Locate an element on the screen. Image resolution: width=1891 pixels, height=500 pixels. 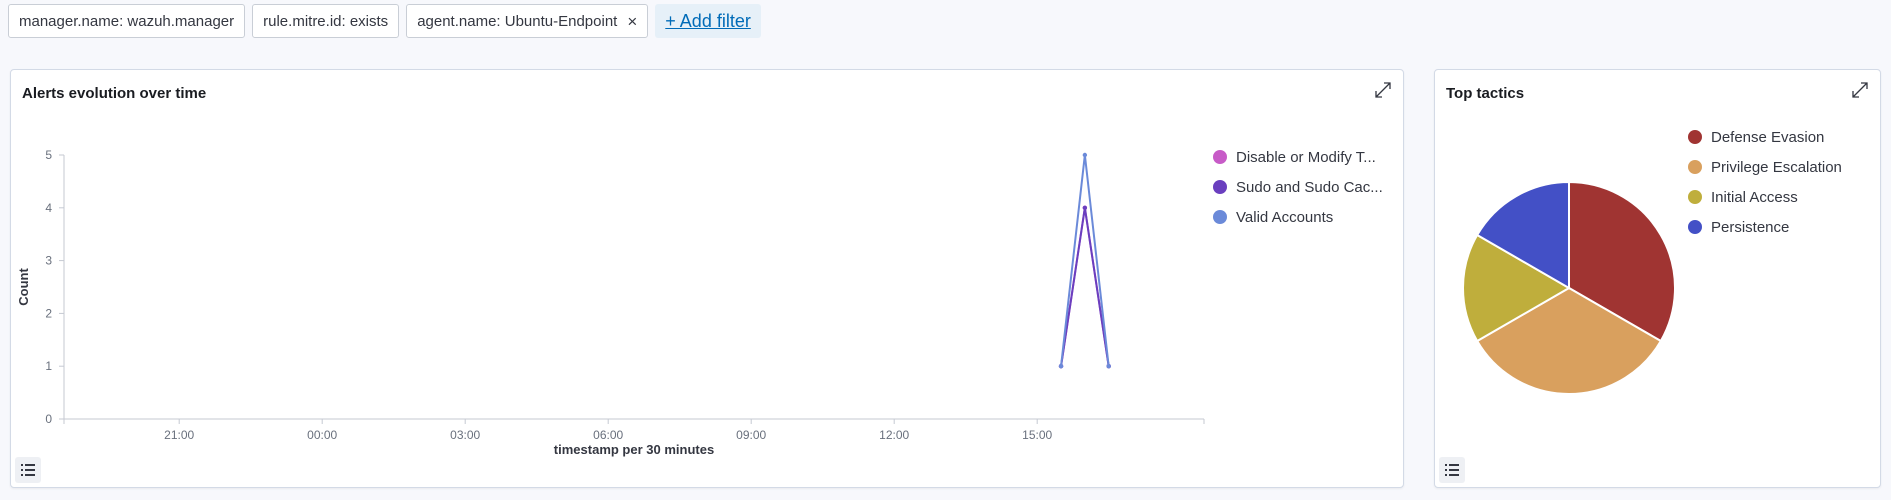
legend-label: Initial Access is located at coordinates (1754, 197).